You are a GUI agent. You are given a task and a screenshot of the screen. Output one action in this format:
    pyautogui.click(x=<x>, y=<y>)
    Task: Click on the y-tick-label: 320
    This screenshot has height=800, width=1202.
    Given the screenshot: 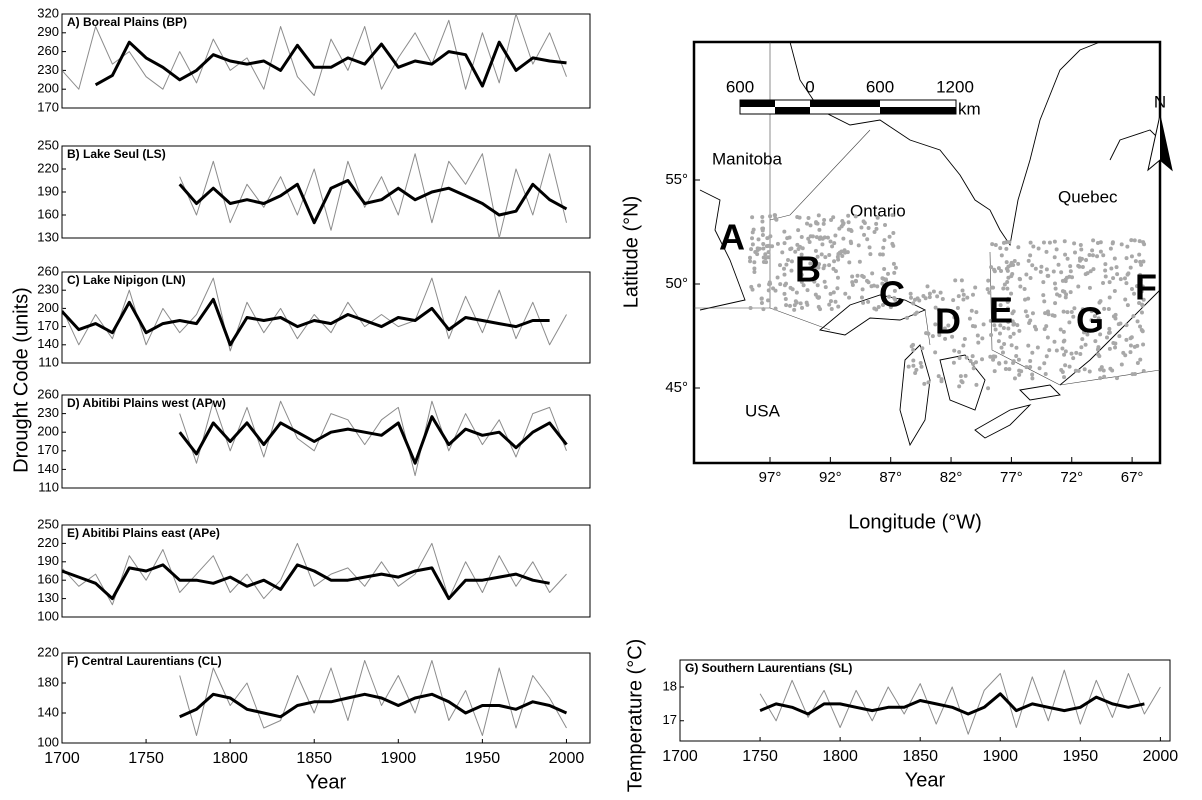 What is the action you would take?
    pyautogui.click(x=48, y=12)
    